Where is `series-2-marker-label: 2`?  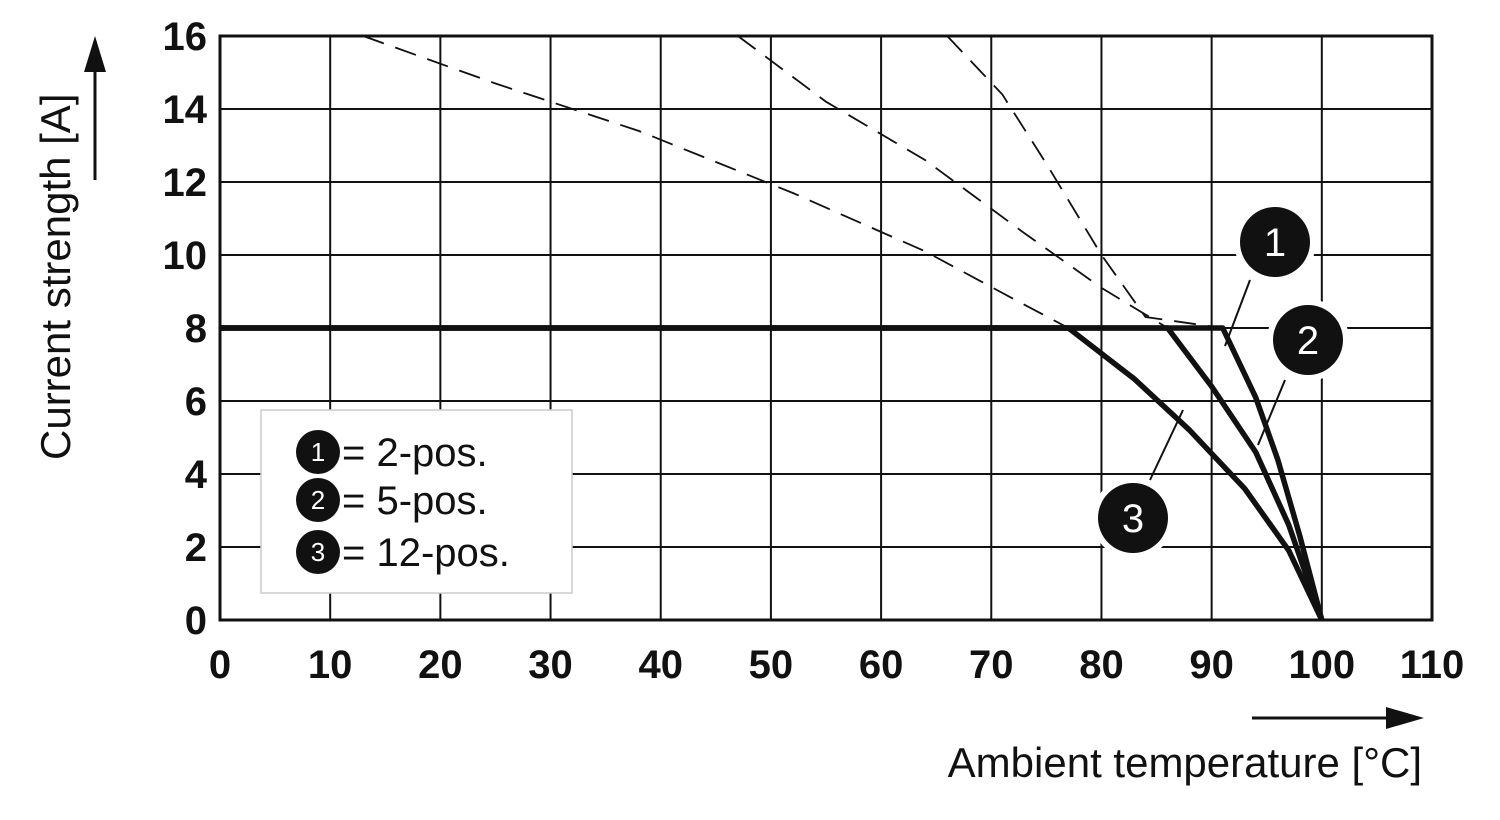 series-2-marker-label: 2 is located at coordinates (1308, 341).